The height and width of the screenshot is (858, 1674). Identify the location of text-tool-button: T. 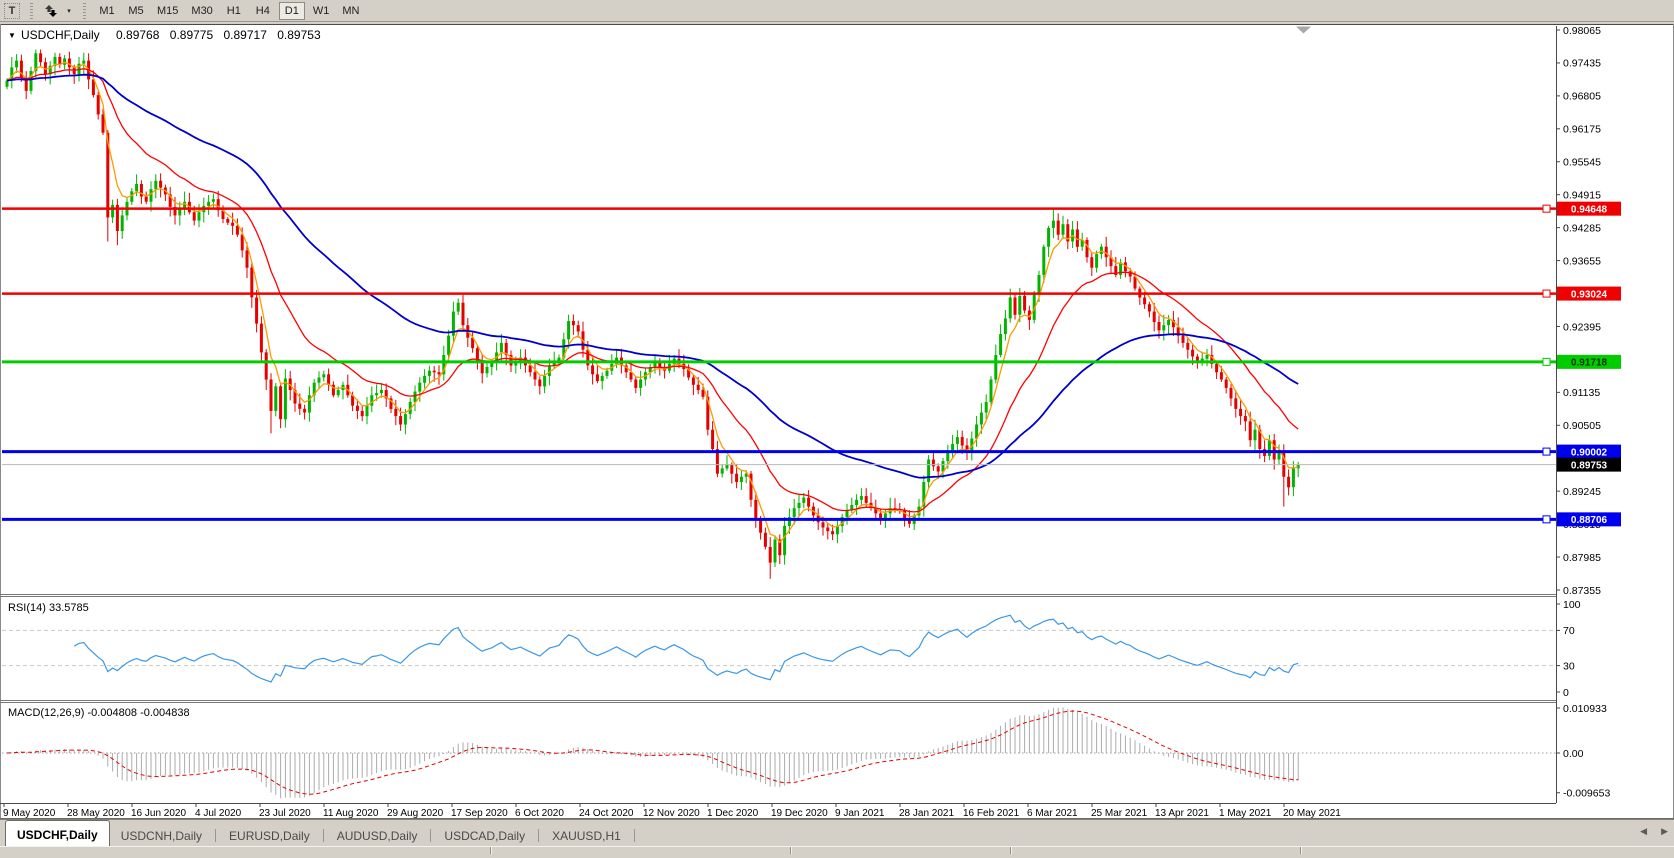
(12, 11).